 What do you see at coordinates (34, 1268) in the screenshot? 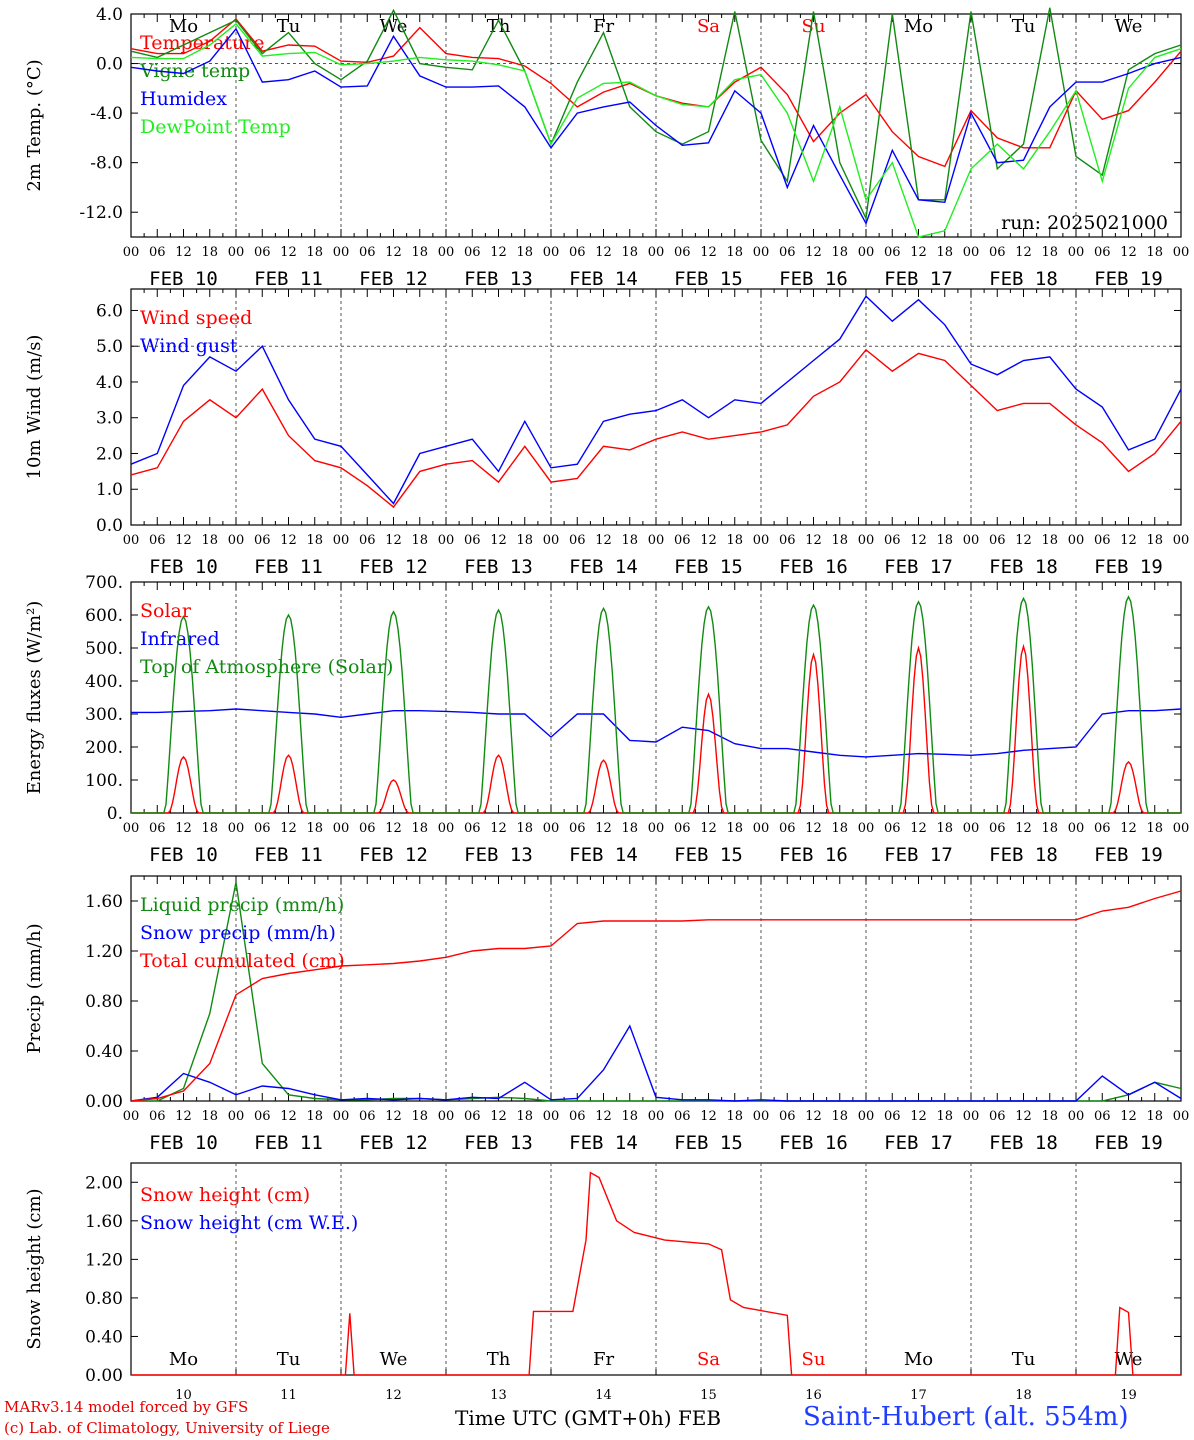
I see `y-axis-title: Snow height (cm)` at bounding box center [34, 1268].